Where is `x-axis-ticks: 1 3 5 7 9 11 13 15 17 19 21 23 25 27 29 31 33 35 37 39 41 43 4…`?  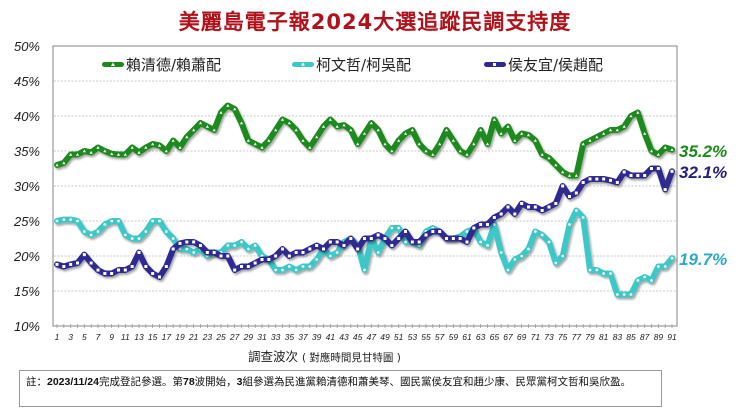
x-axis-ticks: 1 3 5 7 9 11 13 15 17 19 21 23 25 27 29 31 33 35 37 39 41 43 4… is located at coordinates (366, 333).